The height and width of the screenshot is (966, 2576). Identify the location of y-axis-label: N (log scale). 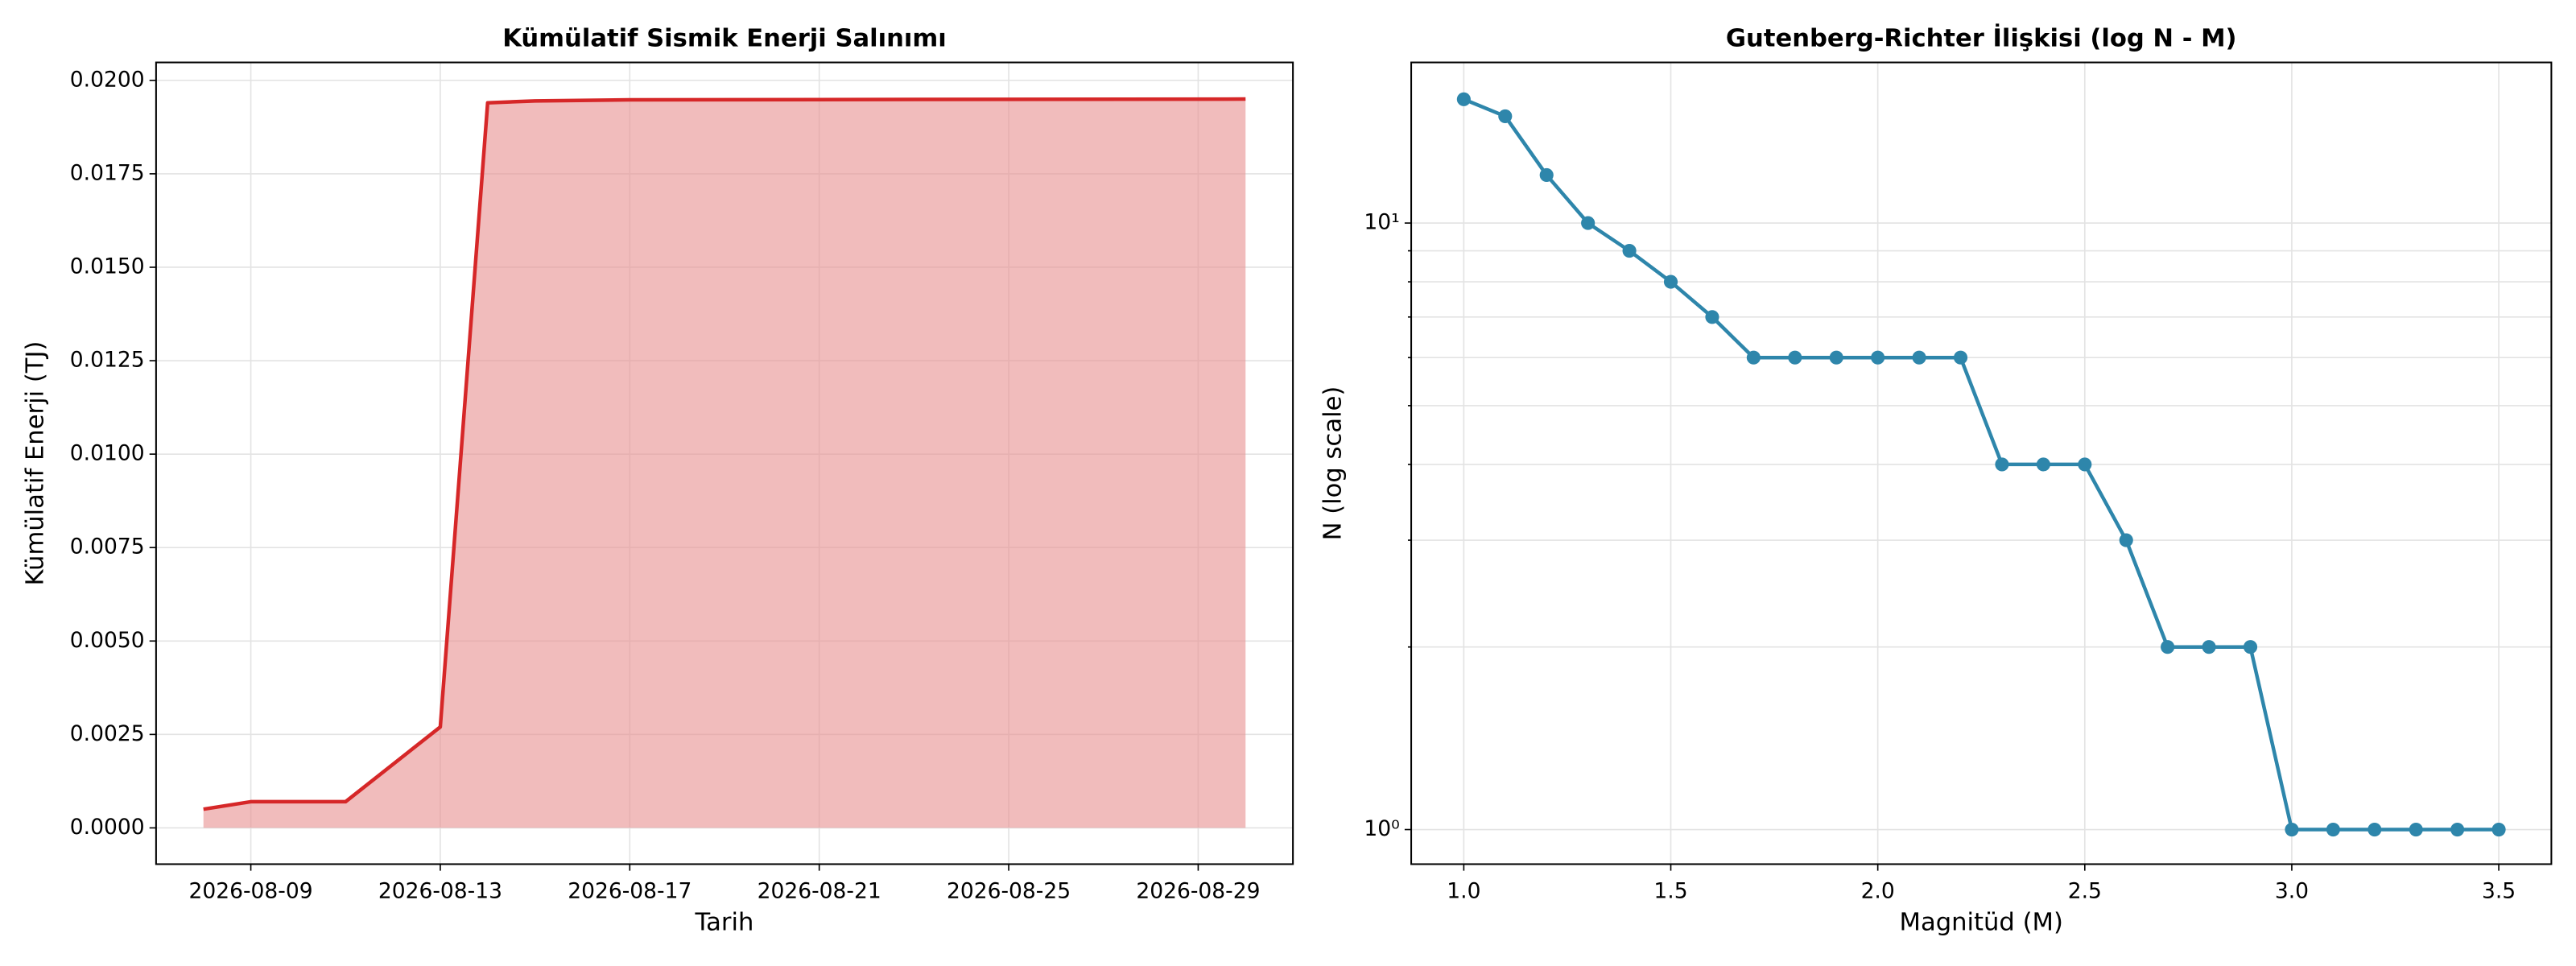
(1333, 463).